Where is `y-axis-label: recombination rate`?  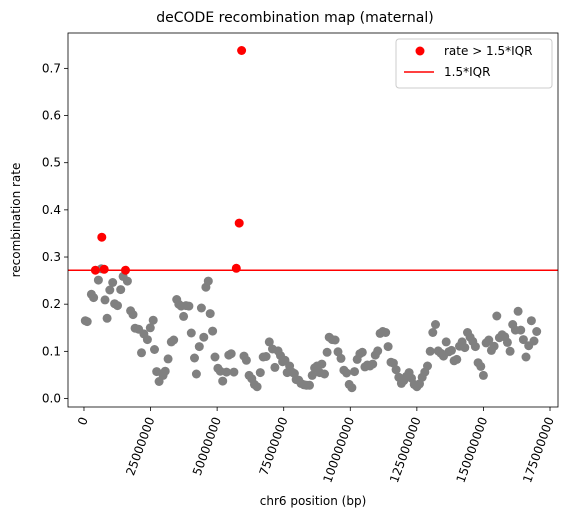
y-axis-label: recombination rate is located at coordinates (16, 220).